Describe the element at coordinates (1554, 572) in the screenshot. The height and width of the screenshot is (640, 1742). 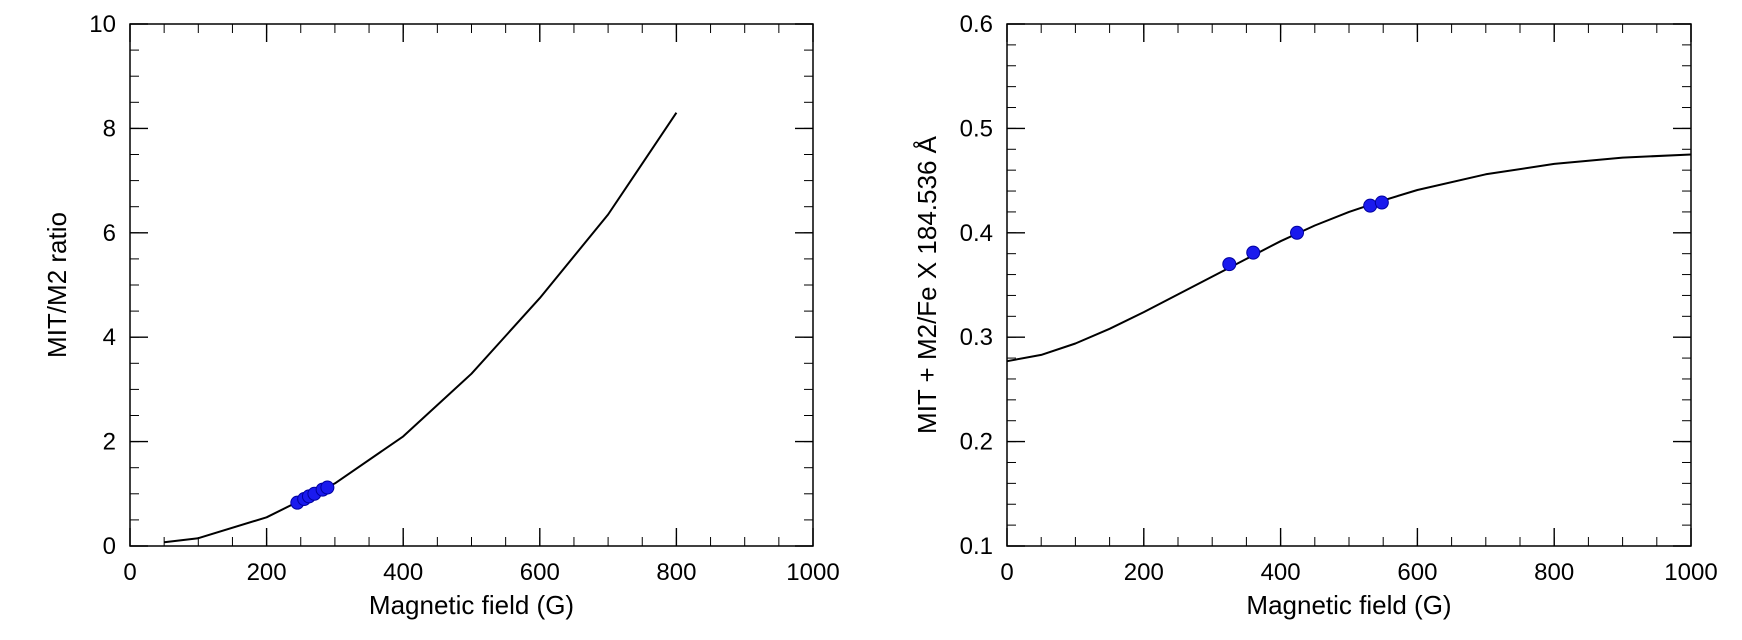
I see `right-x-tick-label: 800` at that location.